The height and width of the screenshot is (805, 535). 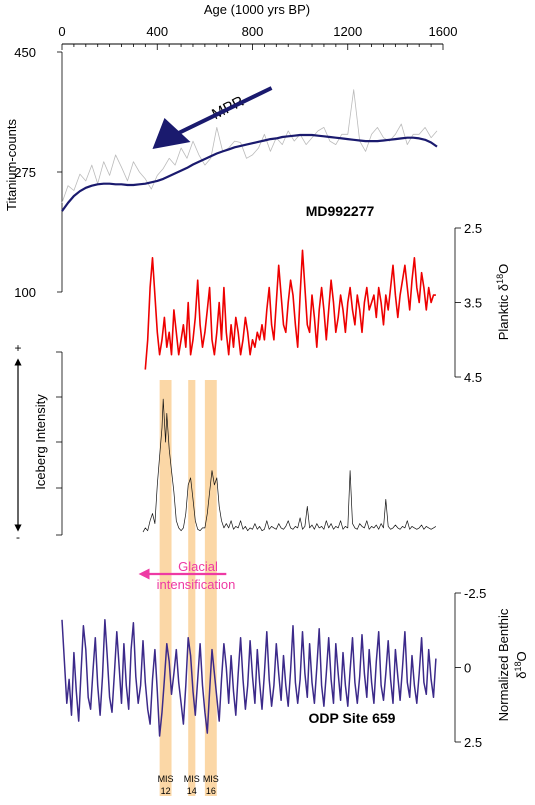 What do you see at coordinates (211, 779) in the screenshot?
I see `mis-band-label-top-2: MIS` at bounding box center [211, 779].